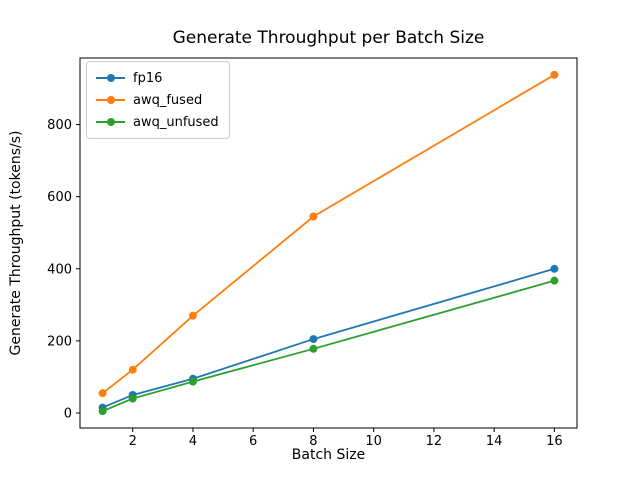 The height and width of the screenshot is (480, 640). I want to click on x-tick-label: 8, so click(313, 441).